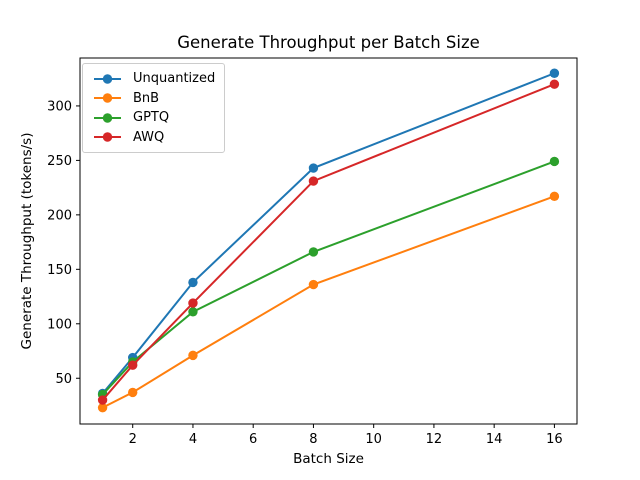 Image resolution: width=640 pixels, height=480 pixels. Describe the element at coordinates (149, 137) in the screenshot. I see `legend-label: AWQ` at that location.